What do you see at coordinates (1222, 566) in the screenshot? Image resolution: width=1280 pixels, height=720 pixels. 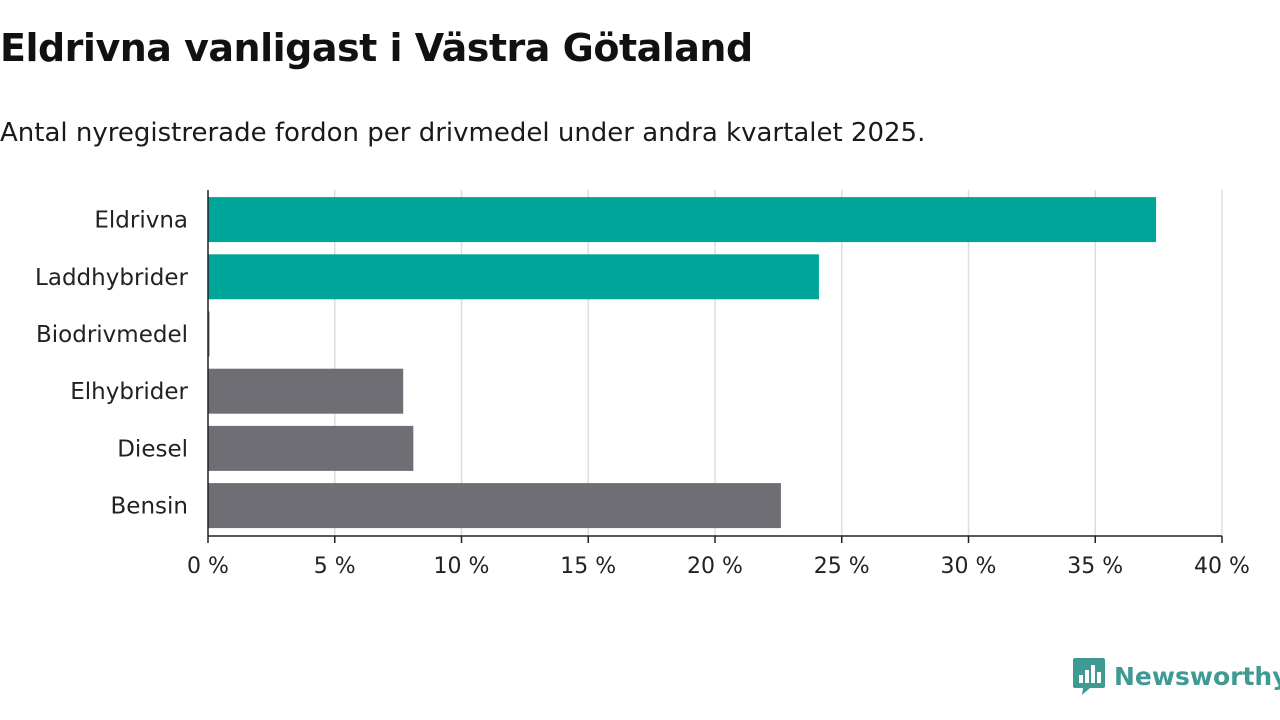 I see `x-tick-label: 40 %` at bounding box center [1222, 566].